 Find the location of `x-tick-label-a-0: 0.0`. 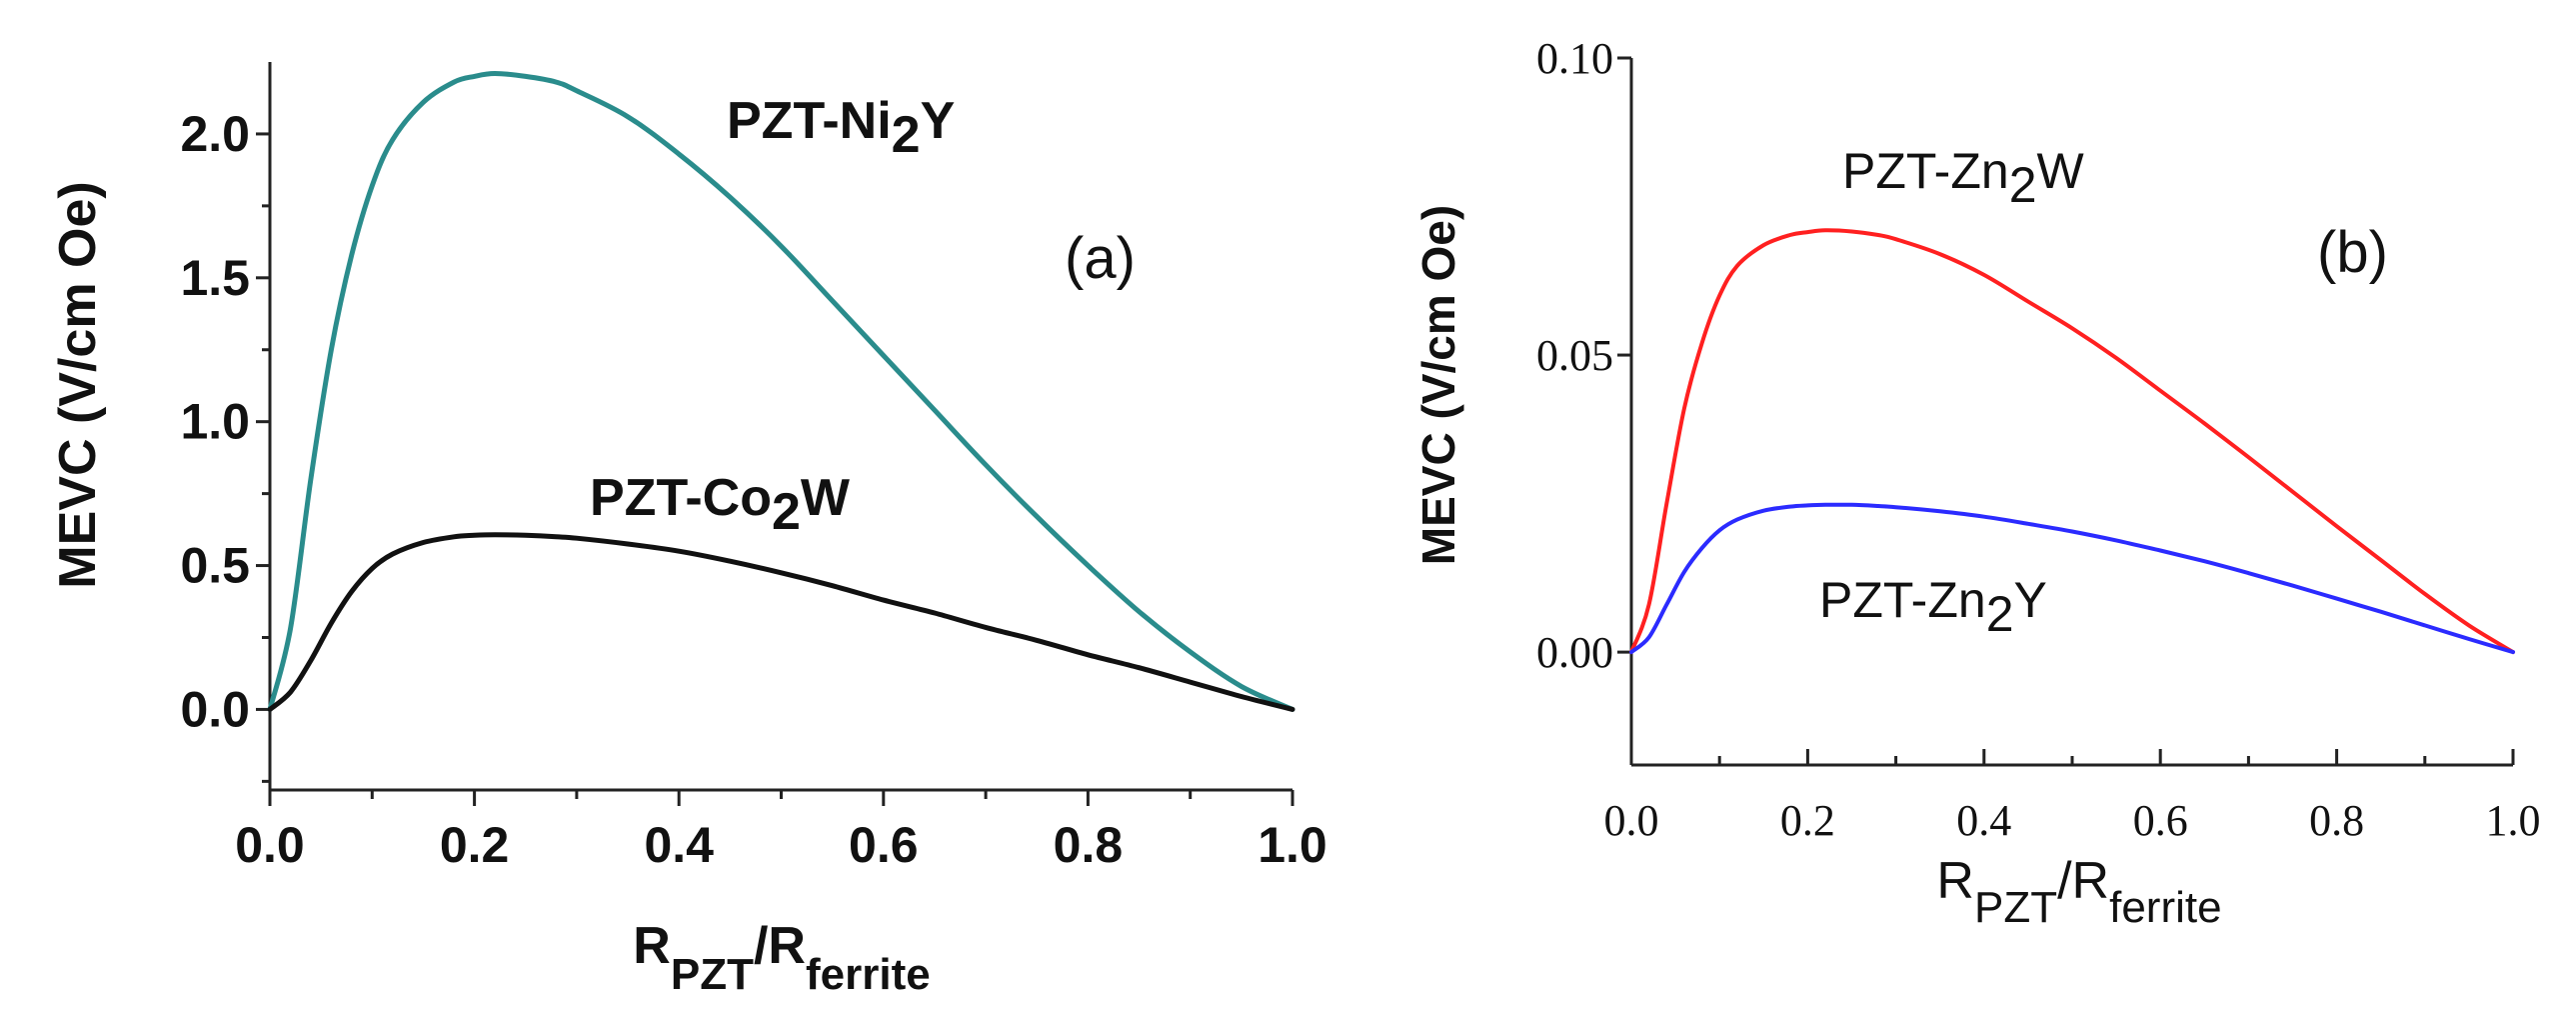

x-tick-label-a-0: 0.0 is located at coordinates (270, 845).